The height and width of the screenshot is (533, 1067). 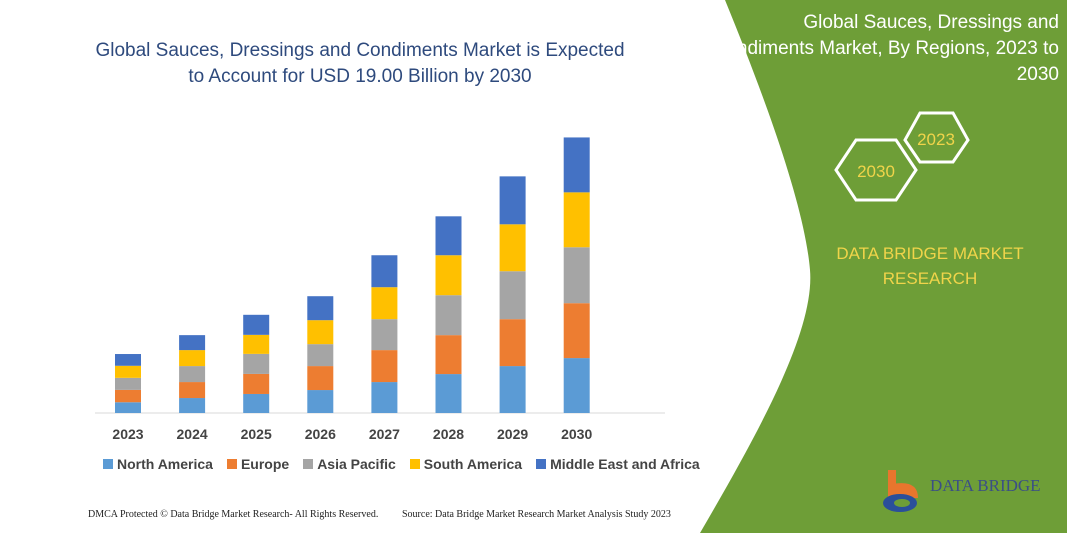 What do you see at coordinates (256, 403) in the screenshot?
I see `bar-segment-north-america-2025` at bounding box center [256, 403].